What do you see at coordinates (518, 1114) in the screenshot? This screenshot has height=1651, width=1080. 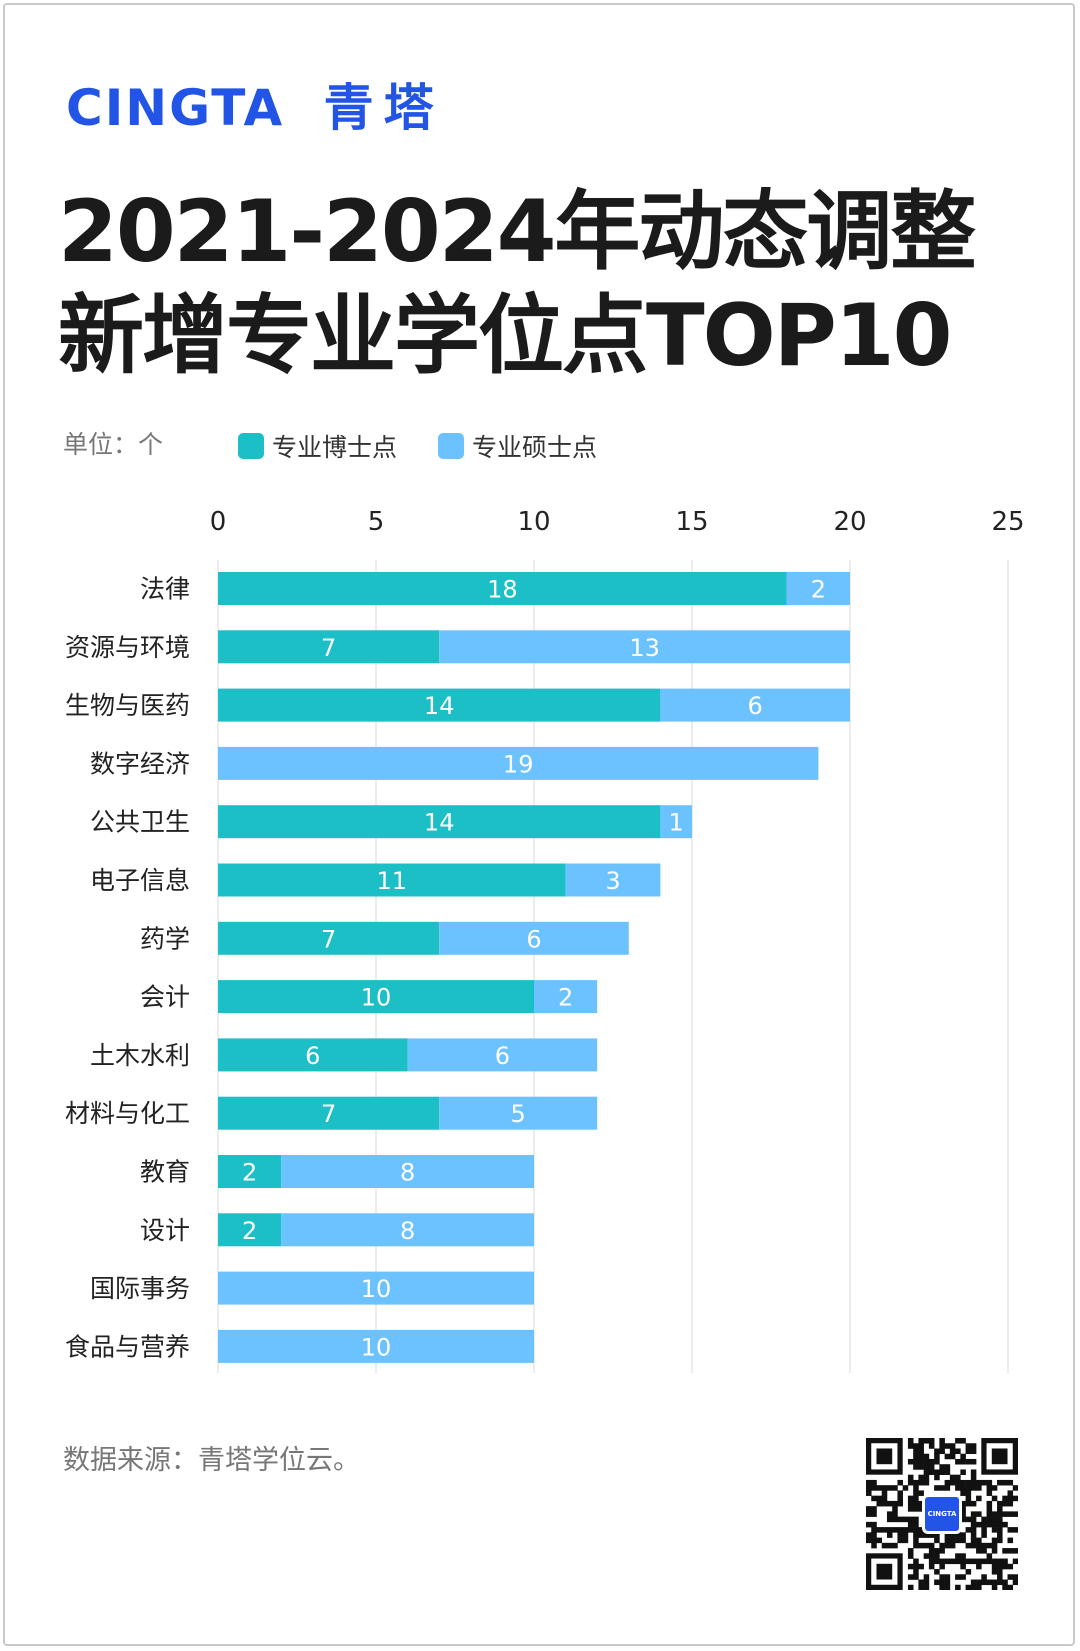 I see `data-label: 5` at bounding box center [518, 1114].